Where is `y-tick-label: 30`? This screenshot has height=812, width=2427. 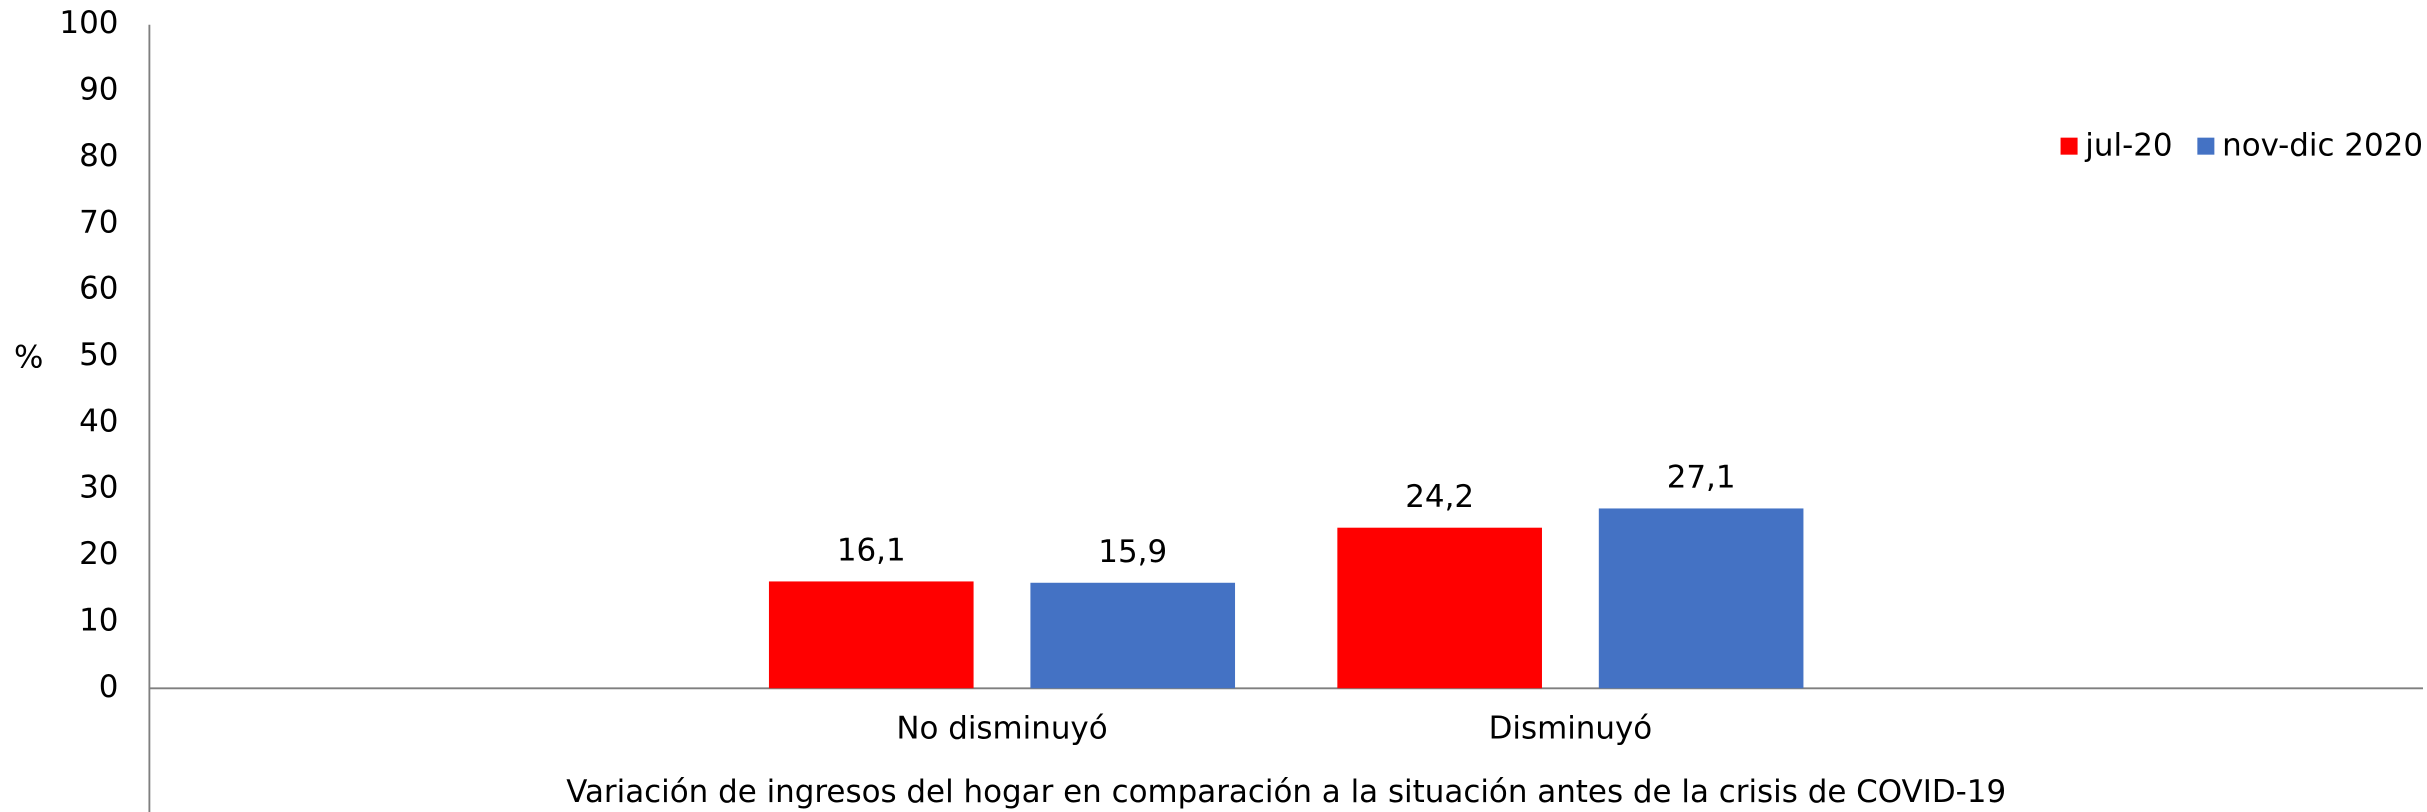
y-tick-label: 30 is located at coordinates (98, 488).